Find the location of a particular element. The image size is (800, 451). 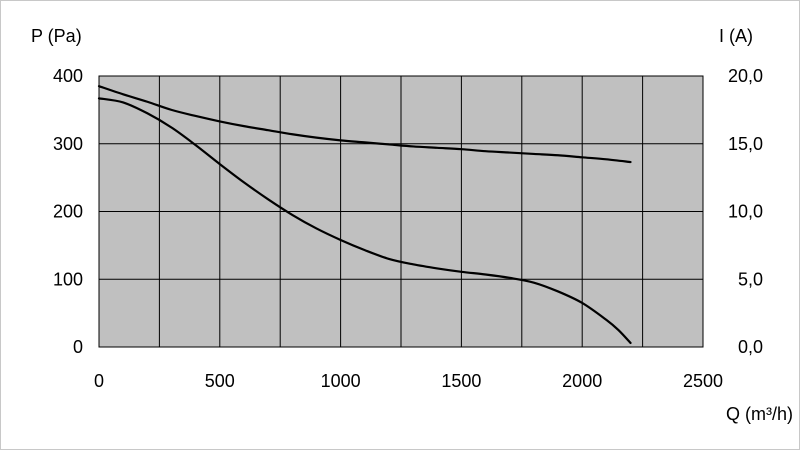

x-tick-label: 1500 is located at coordinates (461, 381).